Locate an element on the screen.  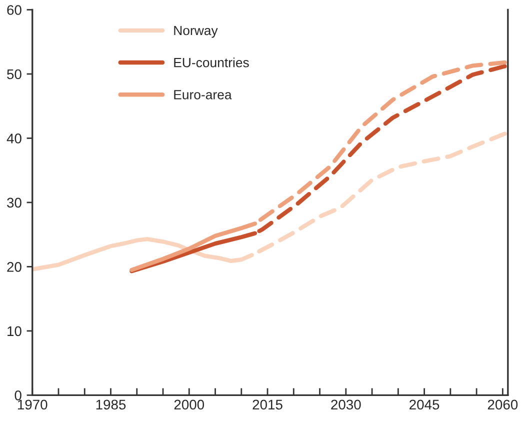
legend-label: EU-countries is located at coordinates (211, 63).